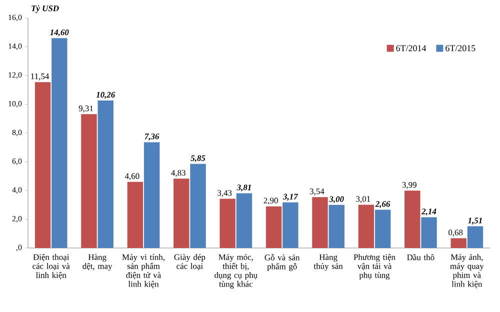 Image resolution: width=500 pixels, height=312 pixels. I want to click on x-tick-label: Máy móc, thiết bị, dụng cụ phụ tùng khác, so click(236, 271).